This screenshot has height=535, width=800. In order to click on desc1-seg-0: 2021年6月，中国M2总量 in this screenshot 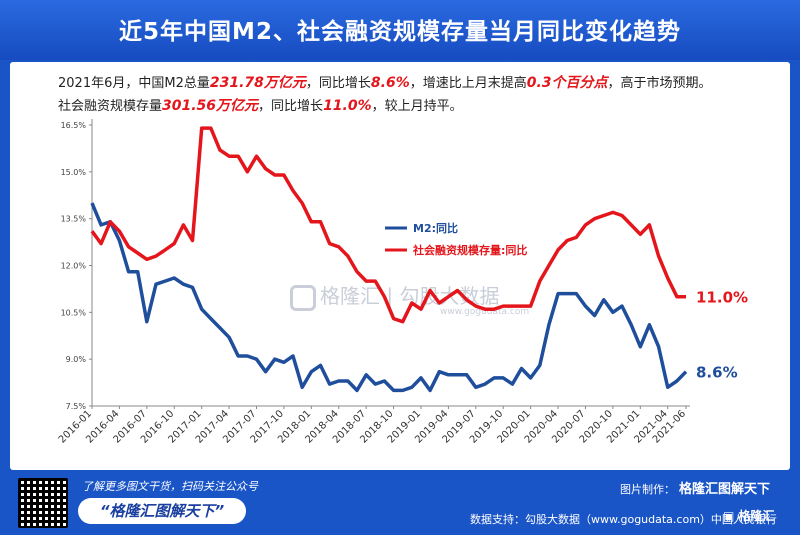, I will do `click(134, 83)`.